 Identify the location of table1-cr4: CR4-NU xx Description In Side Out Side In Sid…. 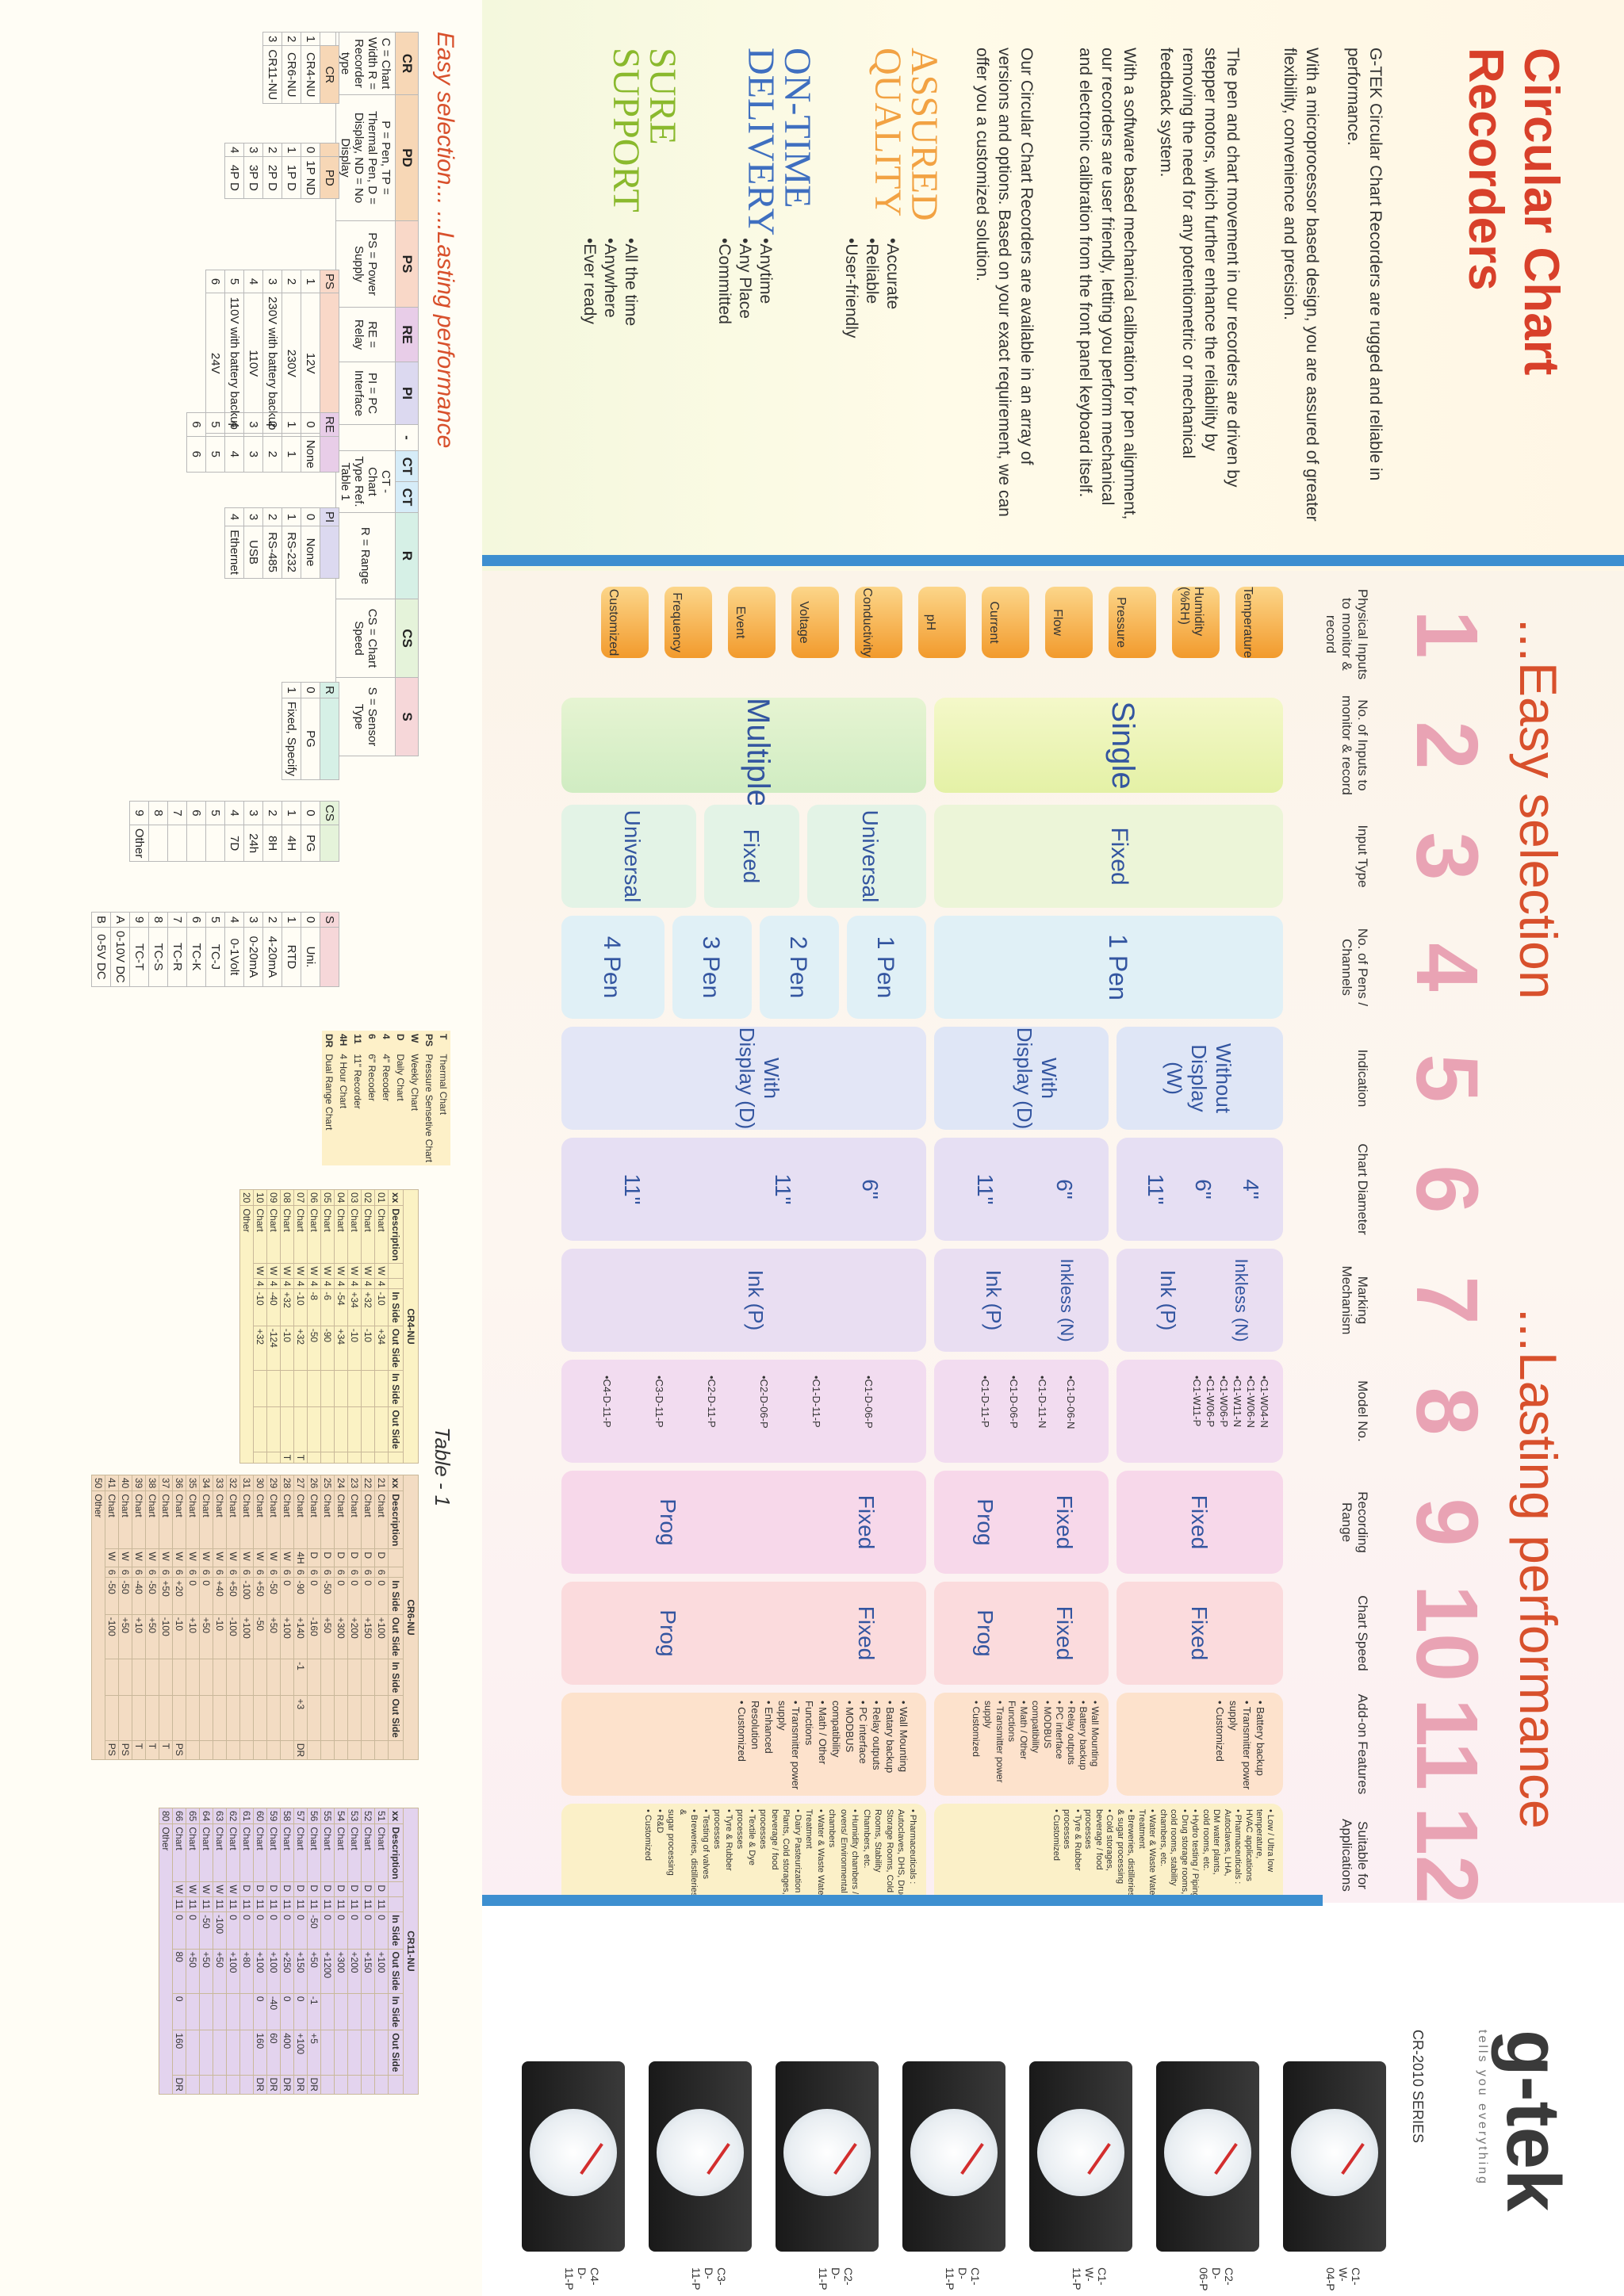
(329, 1327).